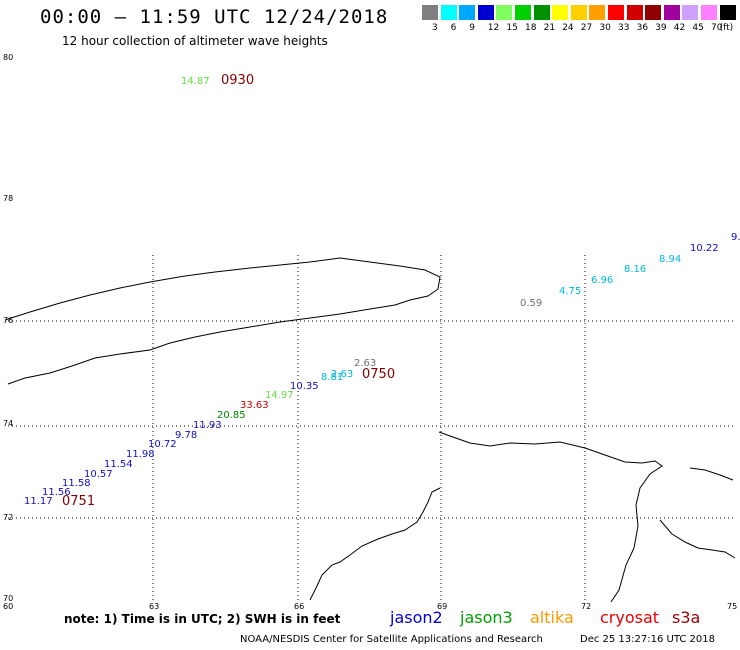 This screenshot has height=650, width=740. What do you see at coordinates (140, 454) in the screenshot?
I see `wave-height-value: 11.98` at bounding box center [140, 454].